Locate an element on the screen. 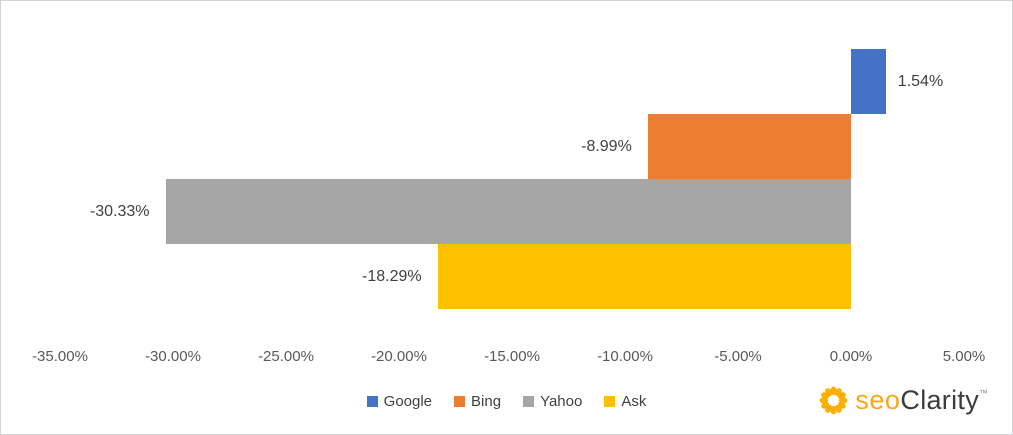 The image size is (1013, 435). bar-google is located at coordinates (868, 81).